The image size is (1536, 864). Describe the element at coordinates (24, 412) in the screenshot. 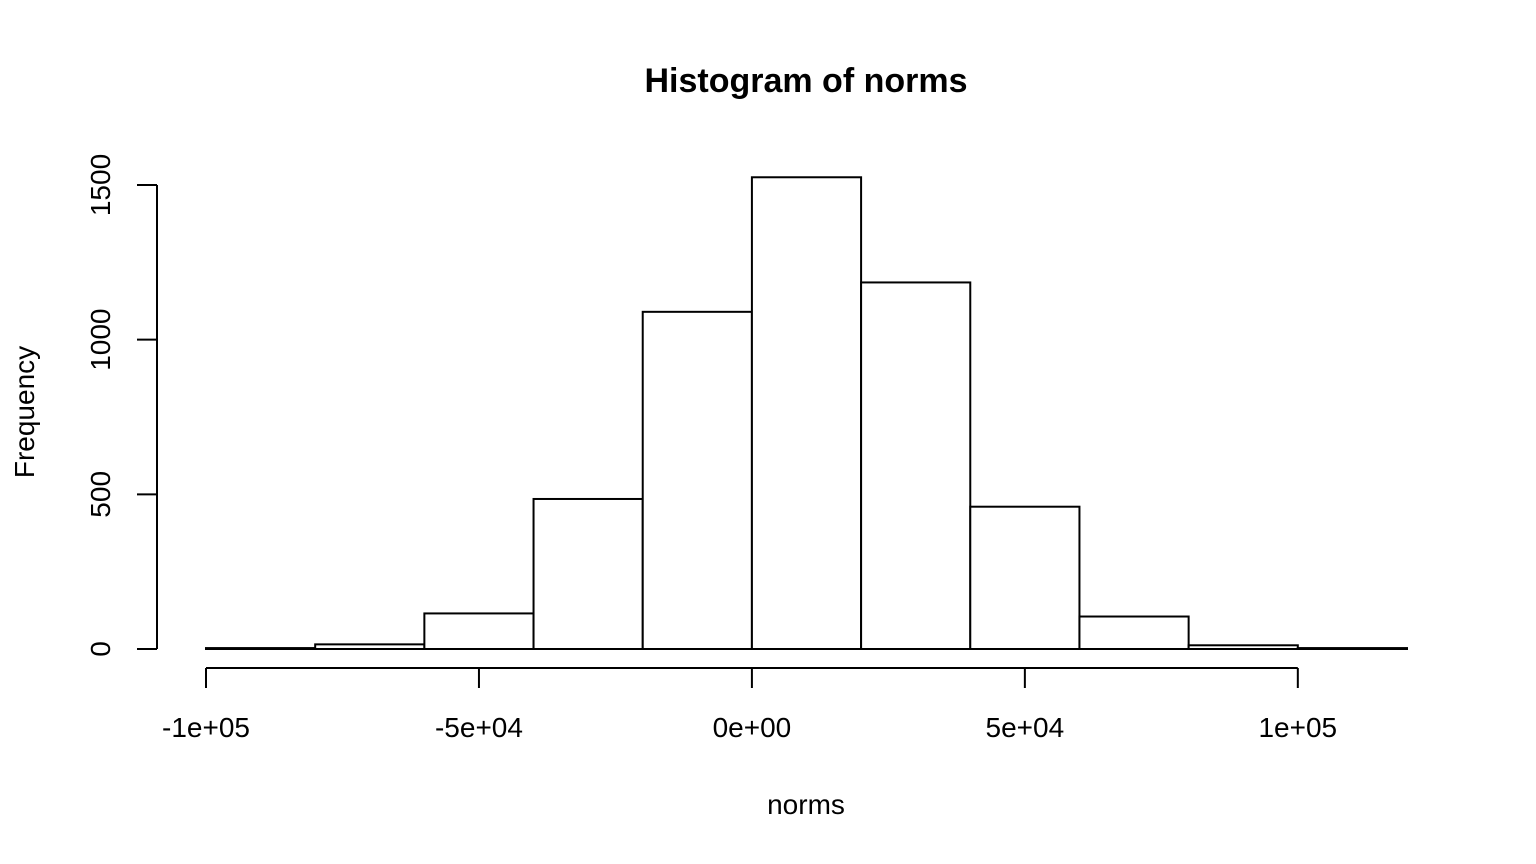

I see `y-axis-title: Frequency` at that location.